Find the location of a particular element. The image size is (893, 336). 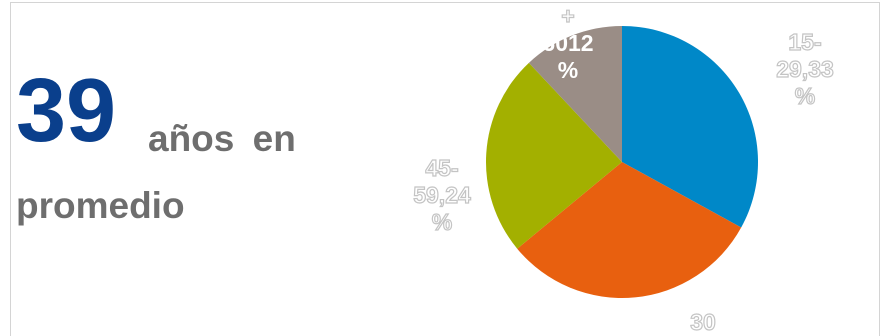

slice-label: 45- is located at coordinates (441, 168).